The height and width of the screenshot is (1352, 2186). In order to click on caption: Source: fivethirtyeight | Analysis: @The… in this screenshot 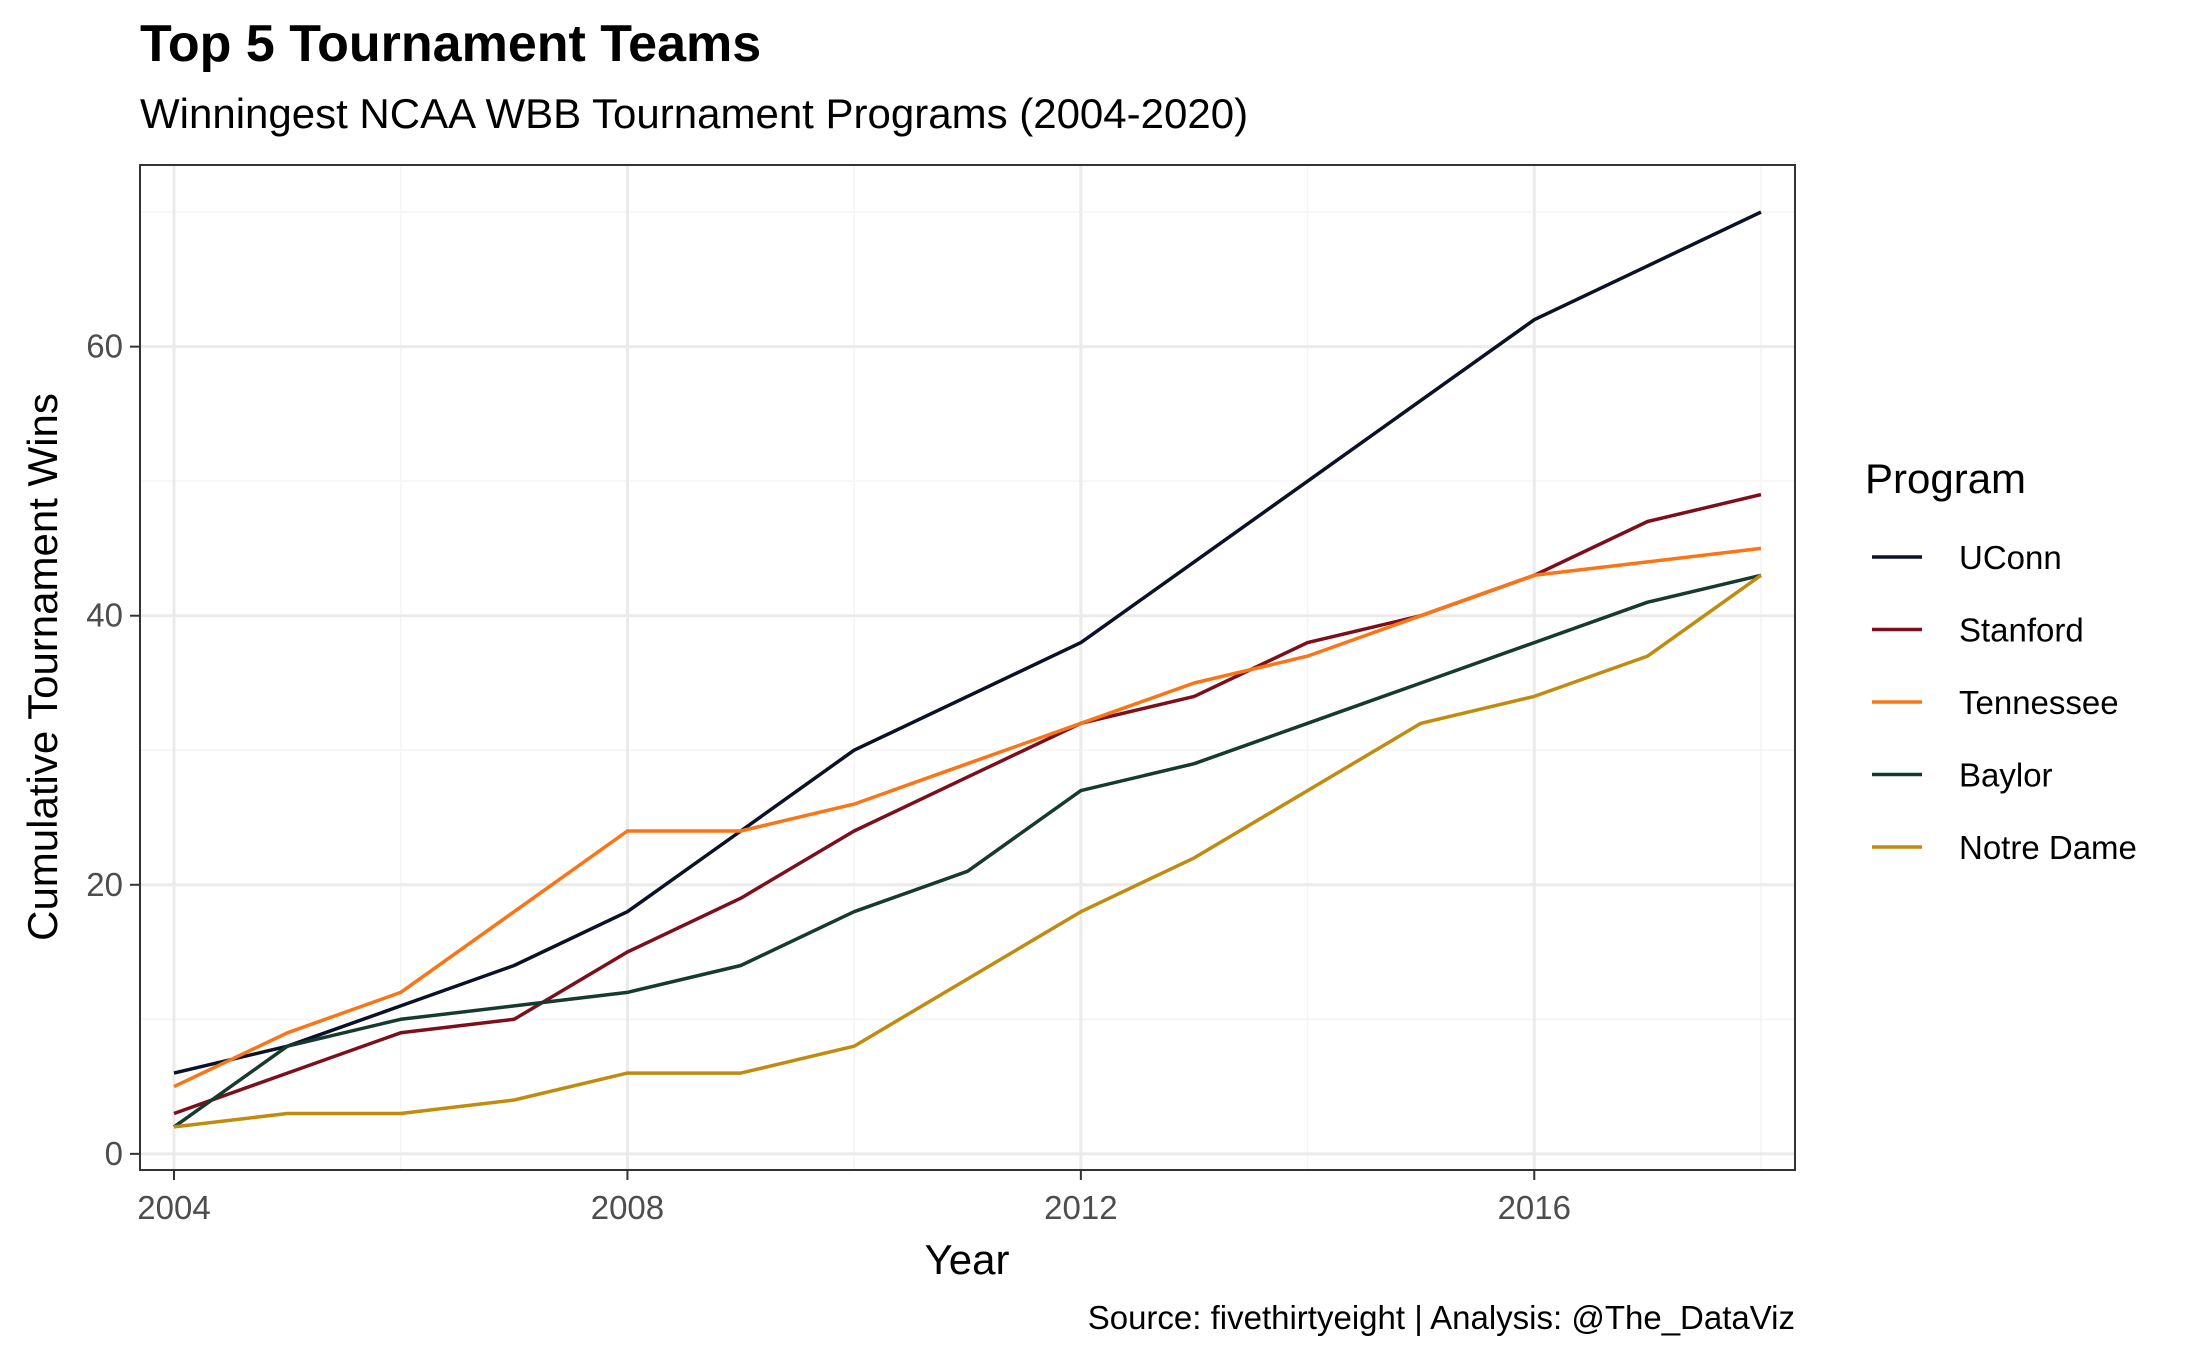, I will do `click(1441, 1317)`.